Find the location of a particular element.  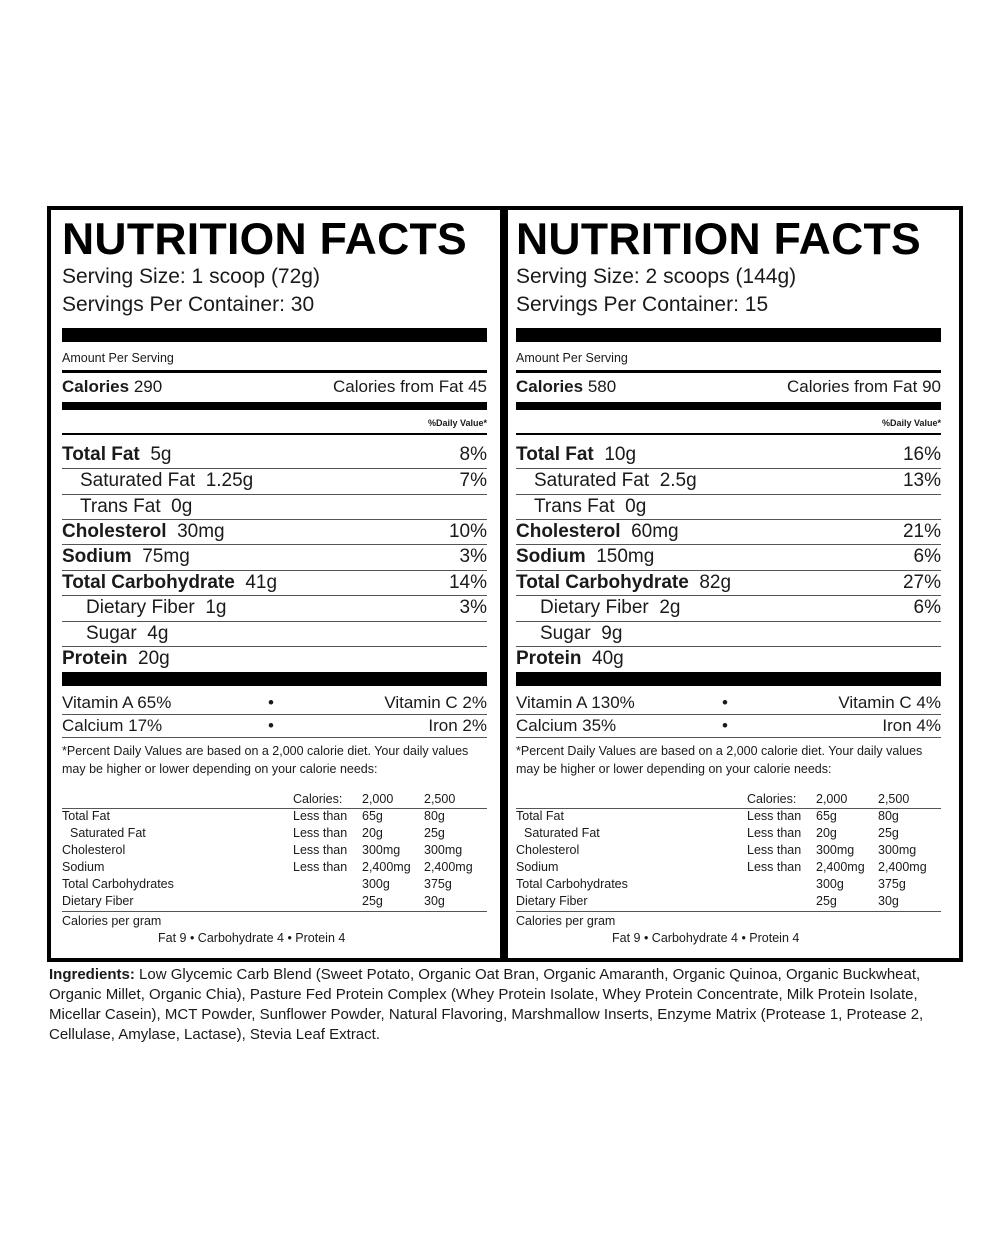

nutrient-amount: 4g is located at coordinates (158, 633).